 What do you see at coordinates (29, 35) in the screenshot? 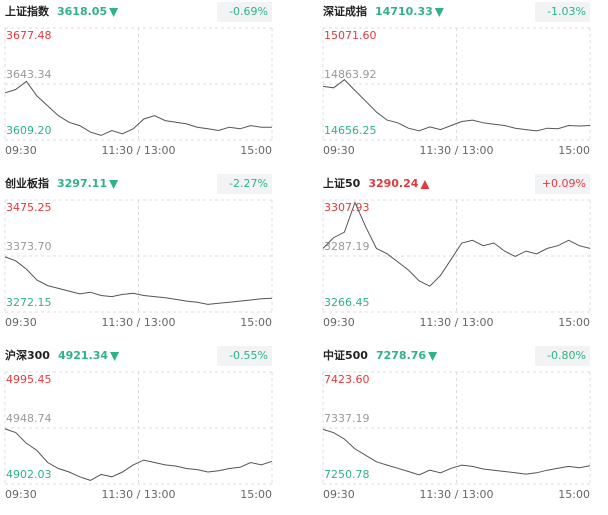
I see `y-tick-label: 3677.48` at bounding box center [29, 35].